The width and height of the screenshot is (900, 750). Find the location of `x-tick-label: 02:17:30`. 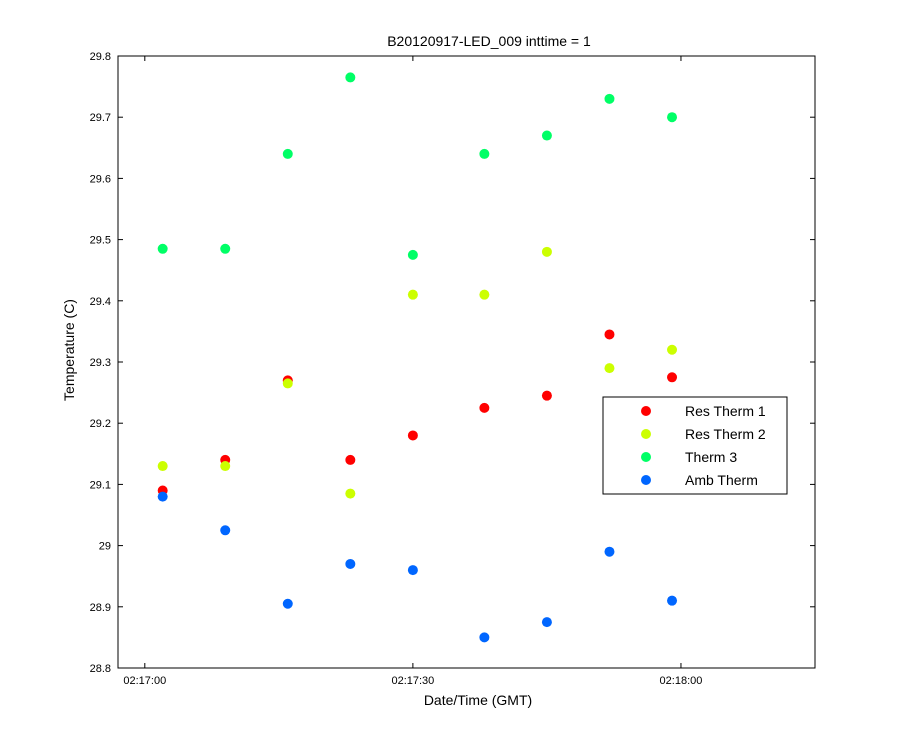

x-tick-label: 02:17:30 is located at coordinates (412, 681).